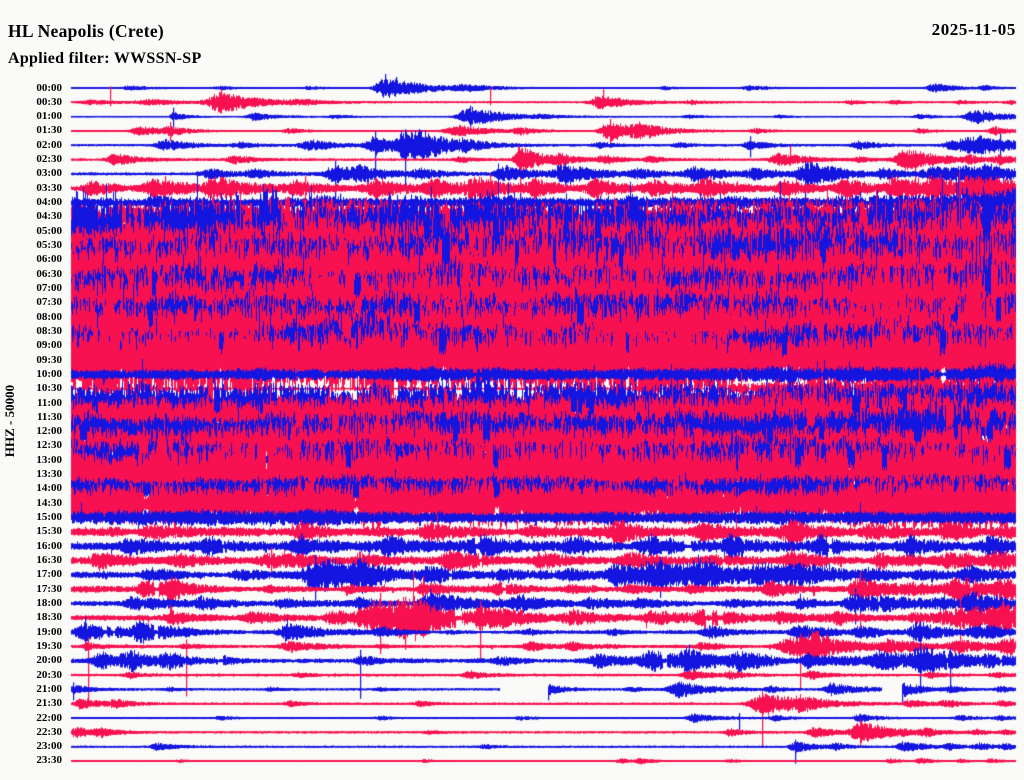  I want to click on time-label-07:30: 07:30, so click(49, 302).